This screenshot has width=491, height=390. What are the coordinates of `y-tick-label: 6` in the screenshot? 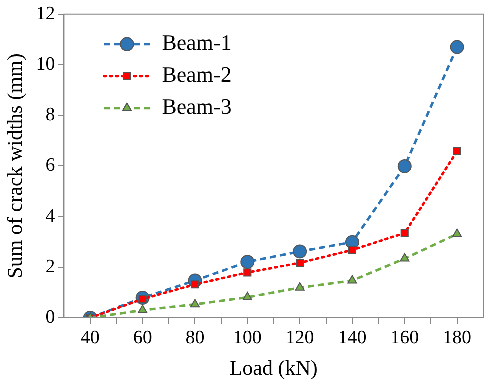 It's located at (51, 165).